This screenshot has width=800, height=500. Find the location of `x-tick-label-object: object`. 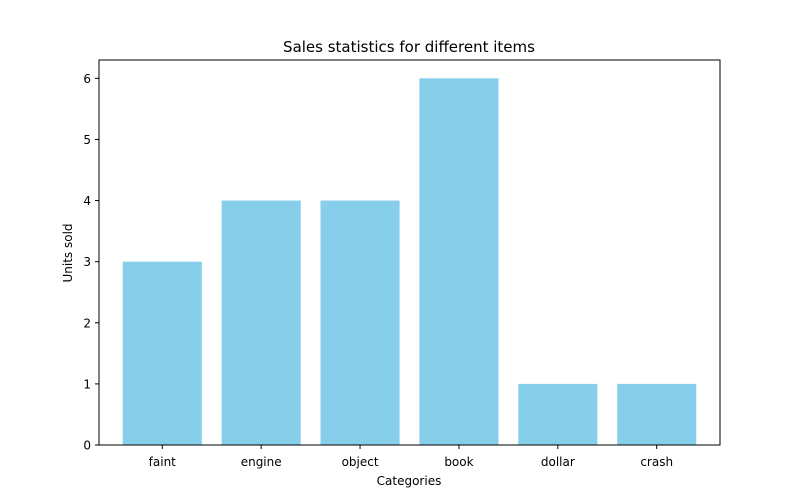

x-tick-label-object: object is located at coordinates (360, 462).